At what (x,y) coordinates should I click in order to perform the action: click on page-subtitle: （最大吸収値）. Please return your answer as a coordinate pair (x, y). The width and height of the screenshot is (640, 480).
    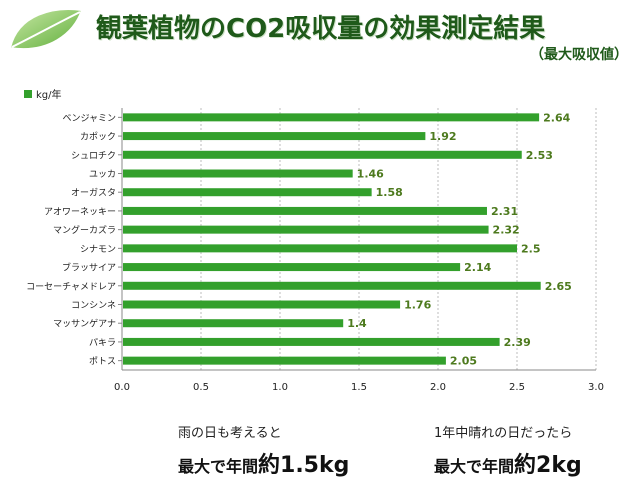
    Looking at the image, I should click on (579, 55).